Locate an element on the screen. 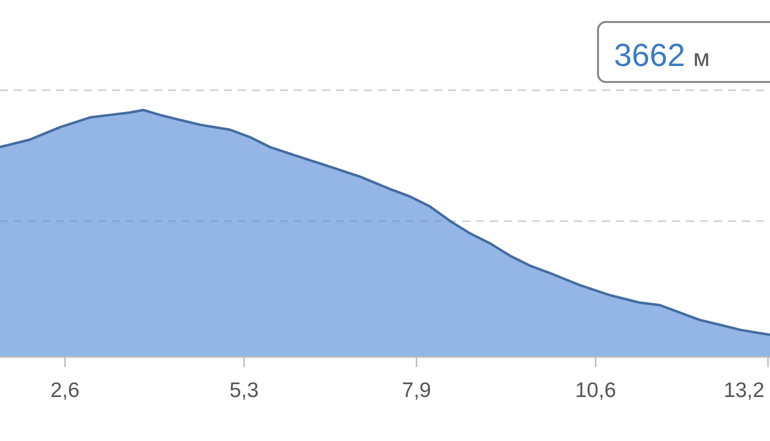 The width and height of the screenshot is (770, 441). x-tick-label: 2,6 is located at coordinates (65, 390).